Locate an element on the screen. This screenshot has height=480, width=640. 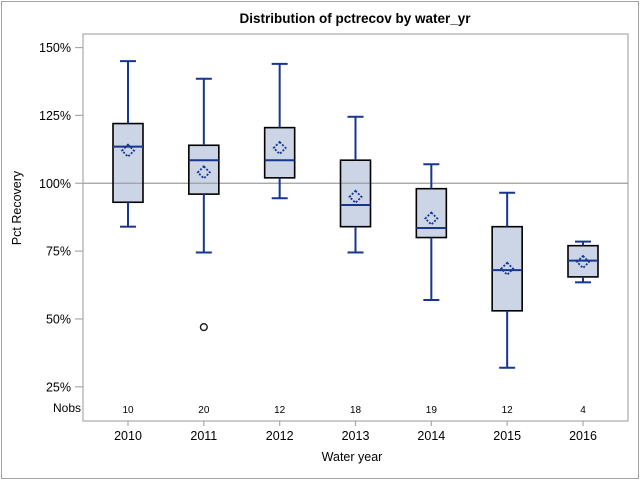
y-tick-label-75: 75% is located at coordinates (58, 252).